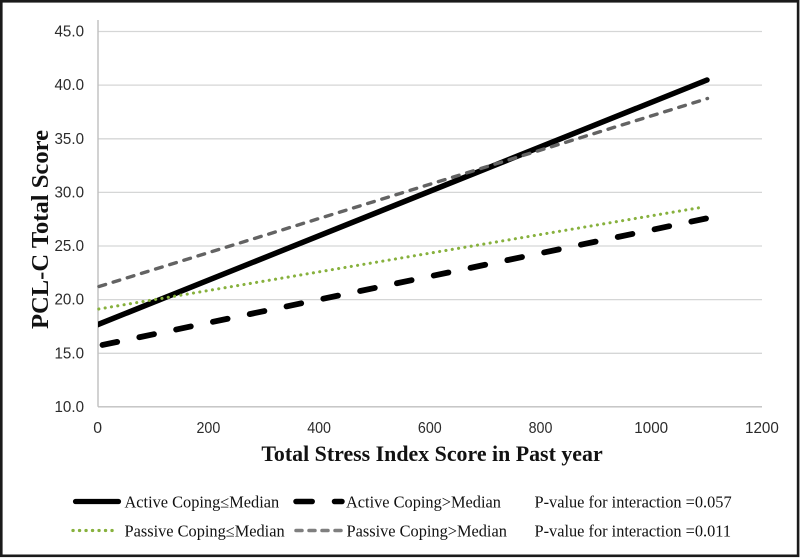  Describe the element at coordinates (40, 229) in the screenshot. I see `svg-text: PCL-C Total Score` at that location.